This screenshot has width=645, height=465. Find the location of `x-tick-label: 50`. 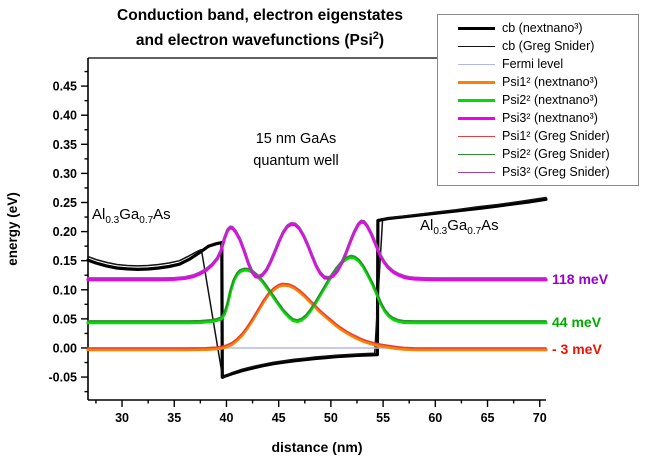

x-tick-label: 50 is located at coordinates (331, 418).